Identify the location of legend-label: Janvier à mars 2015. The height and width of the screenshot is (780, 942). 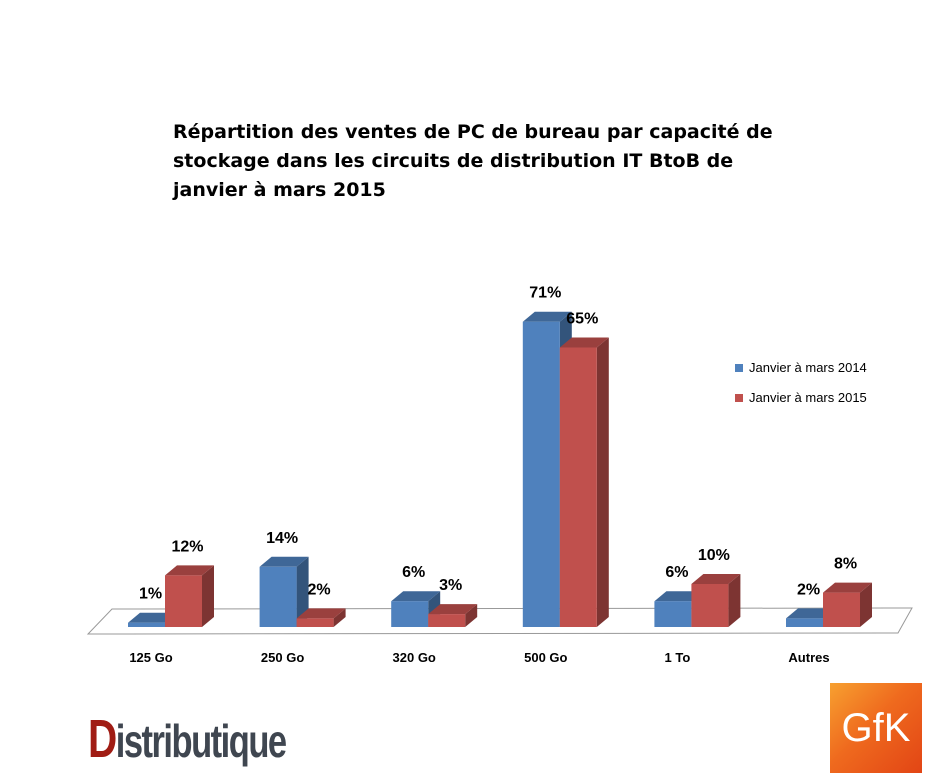
(808, 397).